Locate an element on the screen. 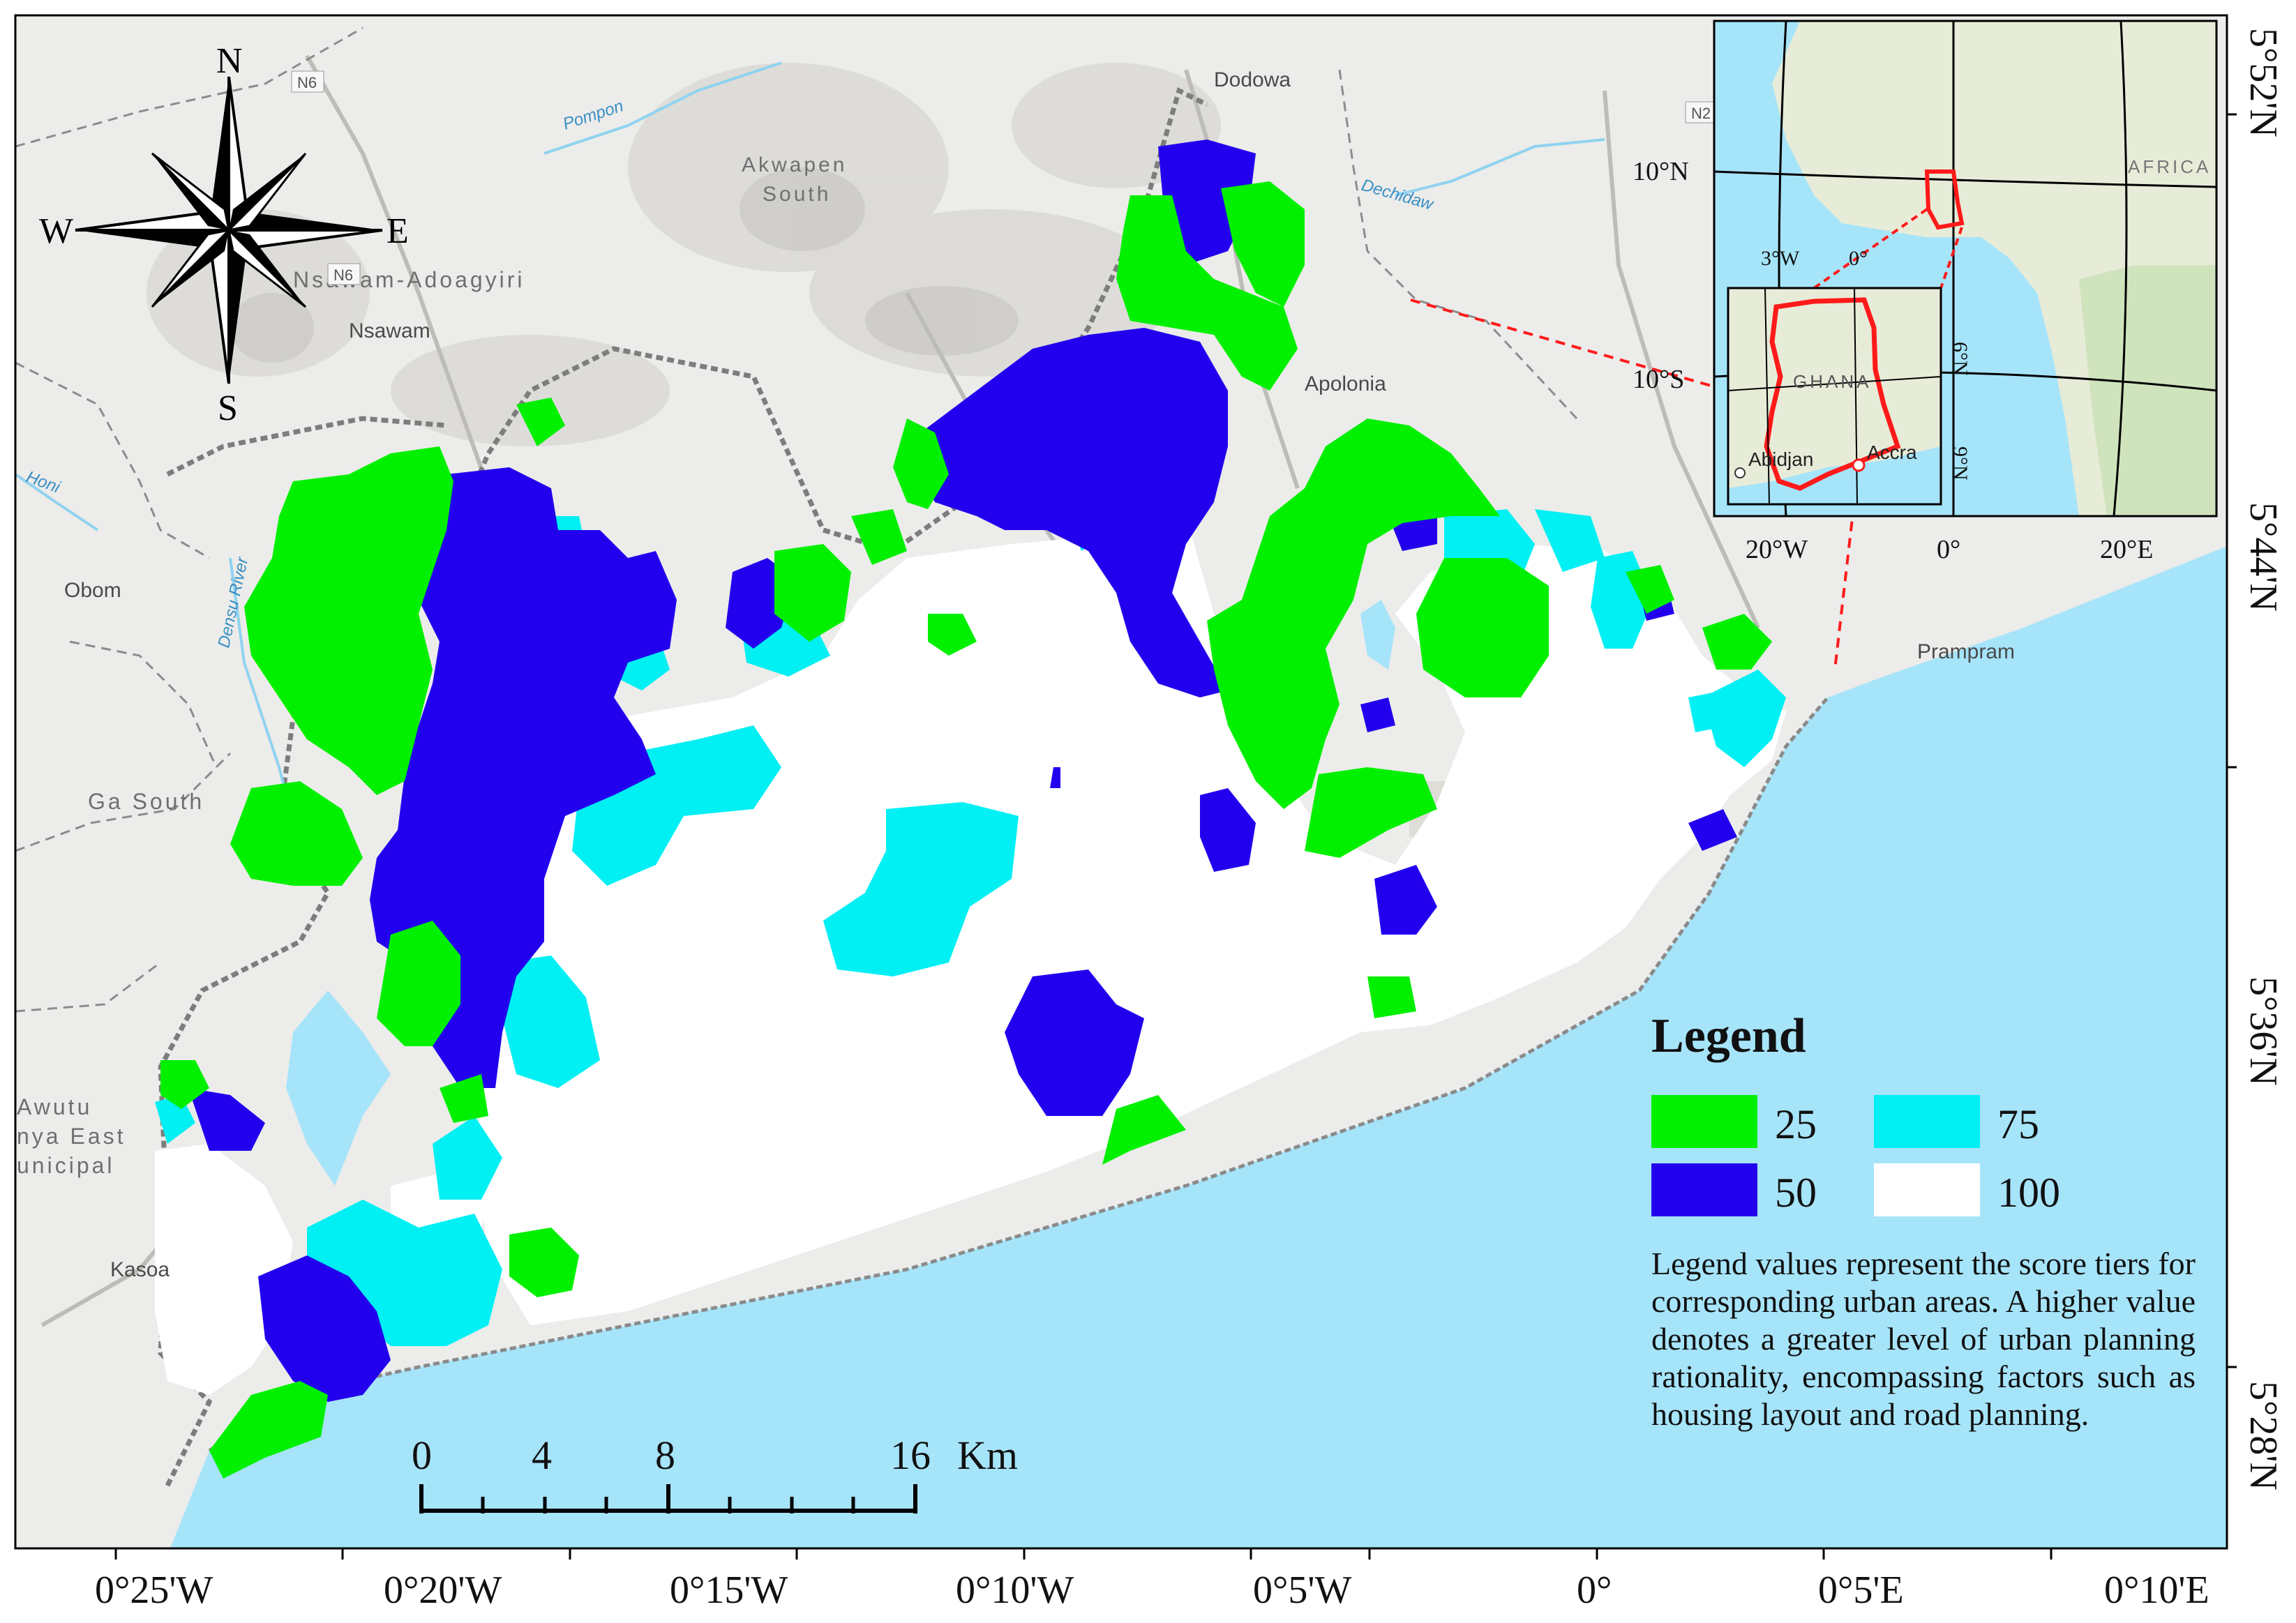 The width and height of the screenshot is (2296, 1623). compass-rose: N S E W is located at coordinates (224, 234).